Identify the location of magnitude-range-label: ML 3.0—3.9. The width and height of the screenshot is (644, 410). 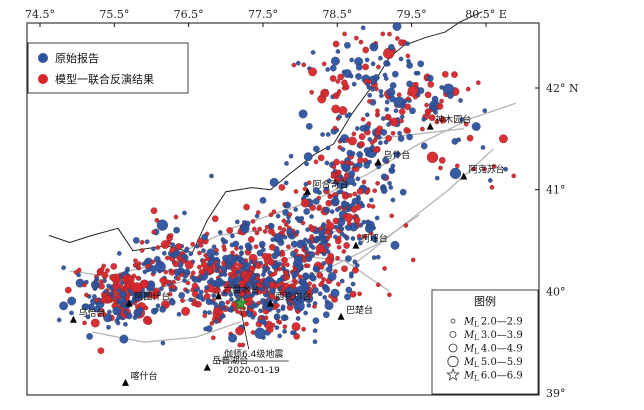
(493, 336).